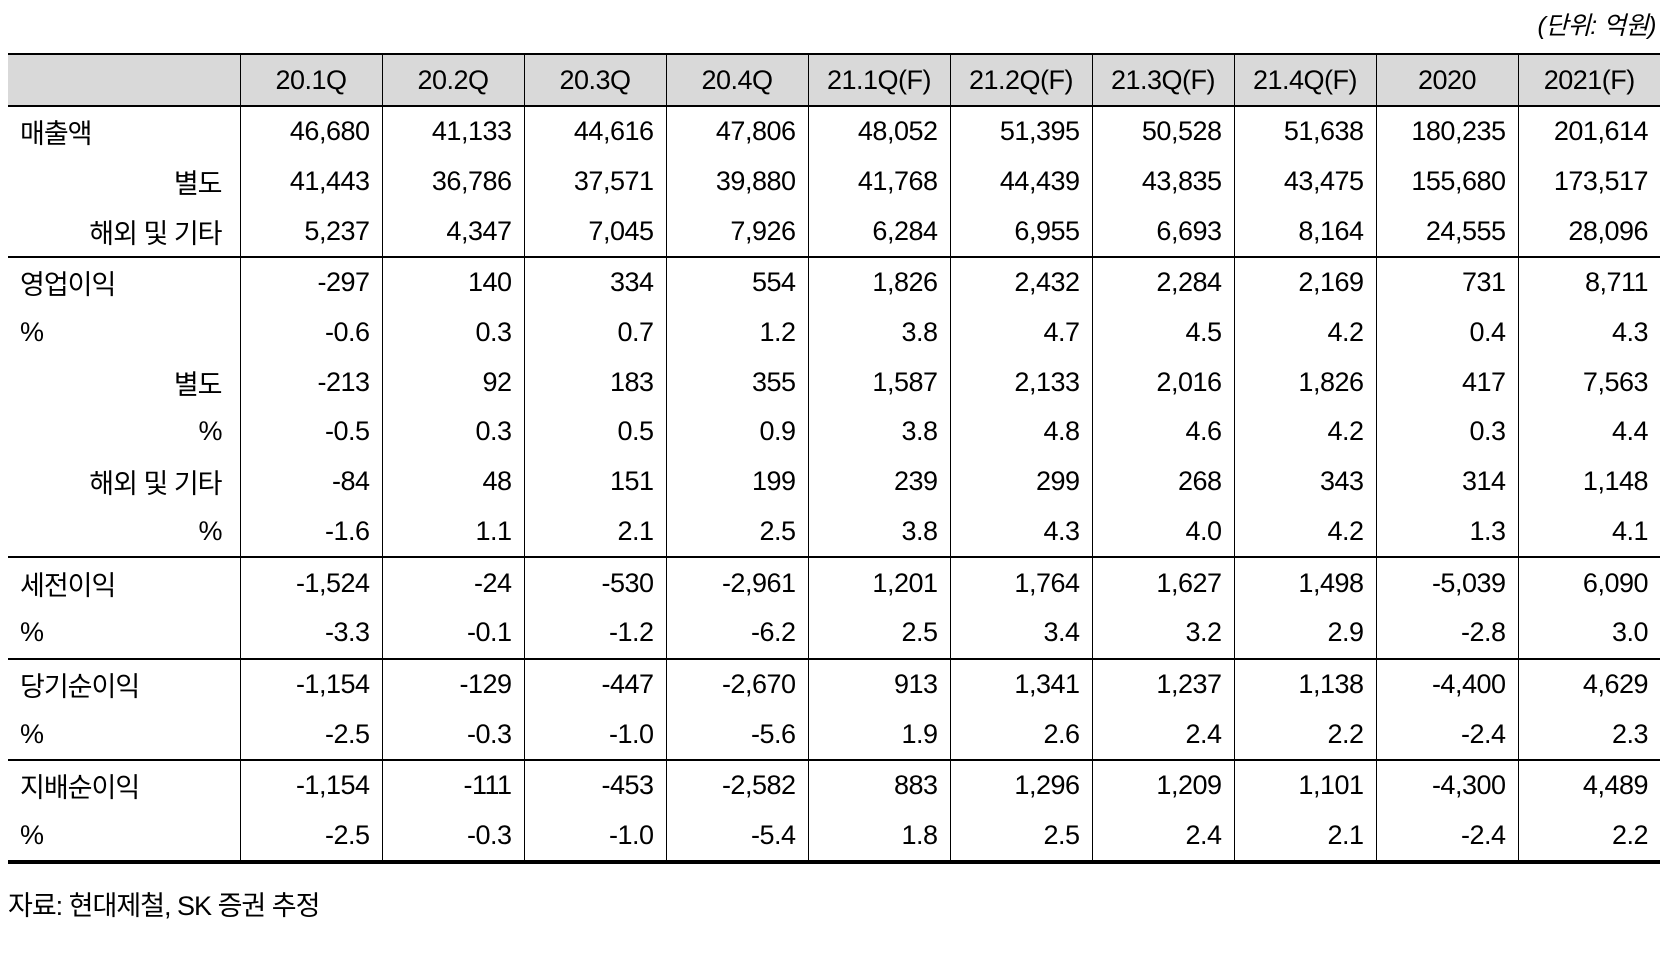 This screenshot has width=1668, height=960. I want to click on cell: 43,475, so click(1304, 181).